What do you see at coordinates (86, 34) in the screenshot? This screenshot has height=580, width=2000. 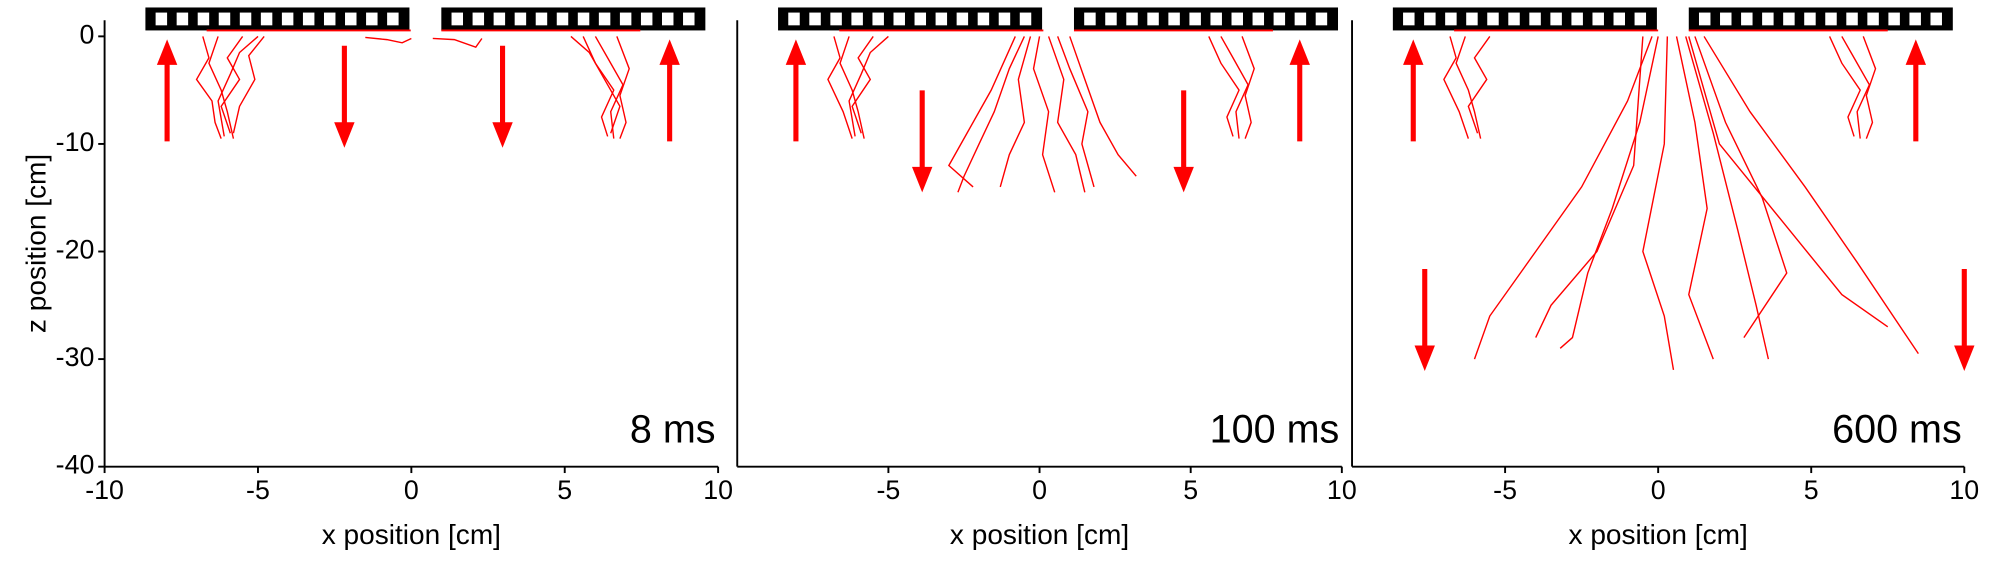 I see `y-tick-label: 0` at bounding box center [86, 34].